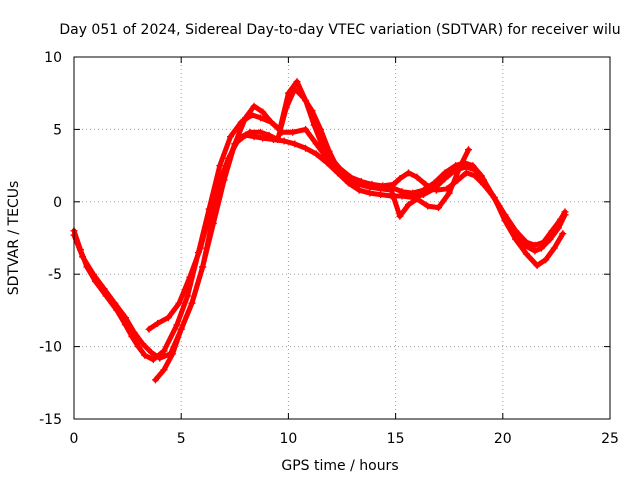  Describe the element at coordinates (610, 439) in the screenshot. I see `x-tick-label: 25` at that location.